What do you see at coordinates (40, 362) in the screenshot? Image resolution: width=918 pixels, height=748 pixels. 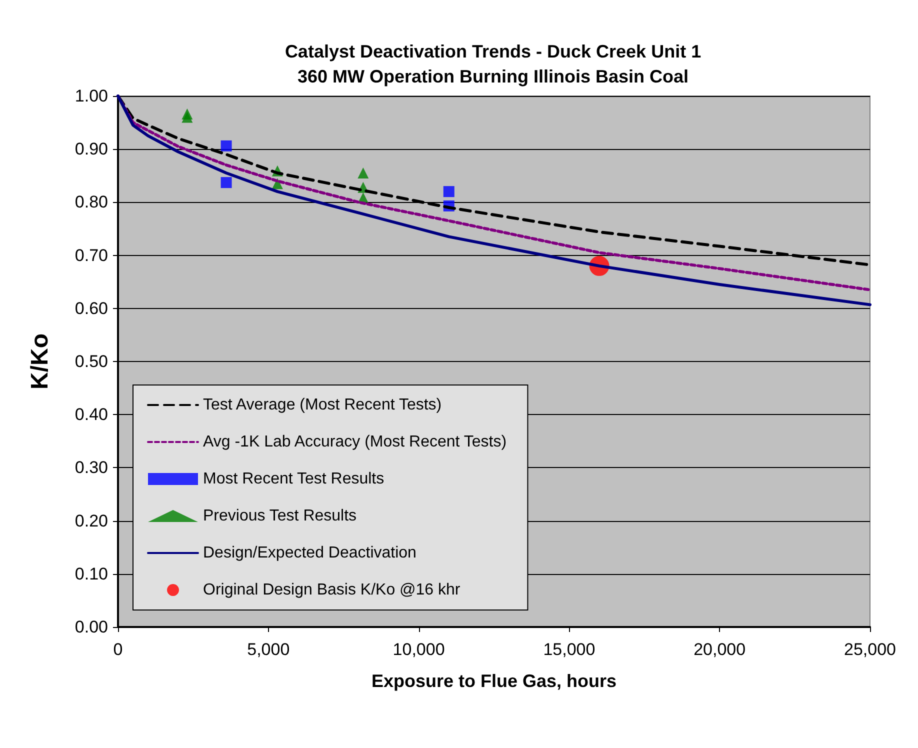 I see `y-axis-title: K/Ko` at bounding box center [40, 362].